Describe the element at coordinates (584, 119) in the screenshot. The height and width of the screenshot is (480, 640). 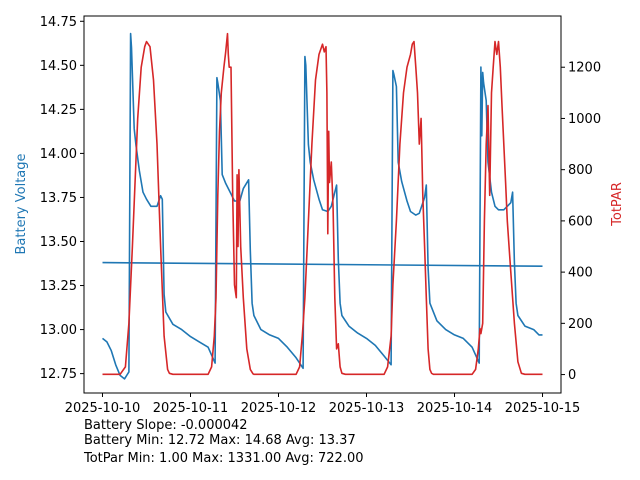
I see `right-tick-label: 1000` at that location.